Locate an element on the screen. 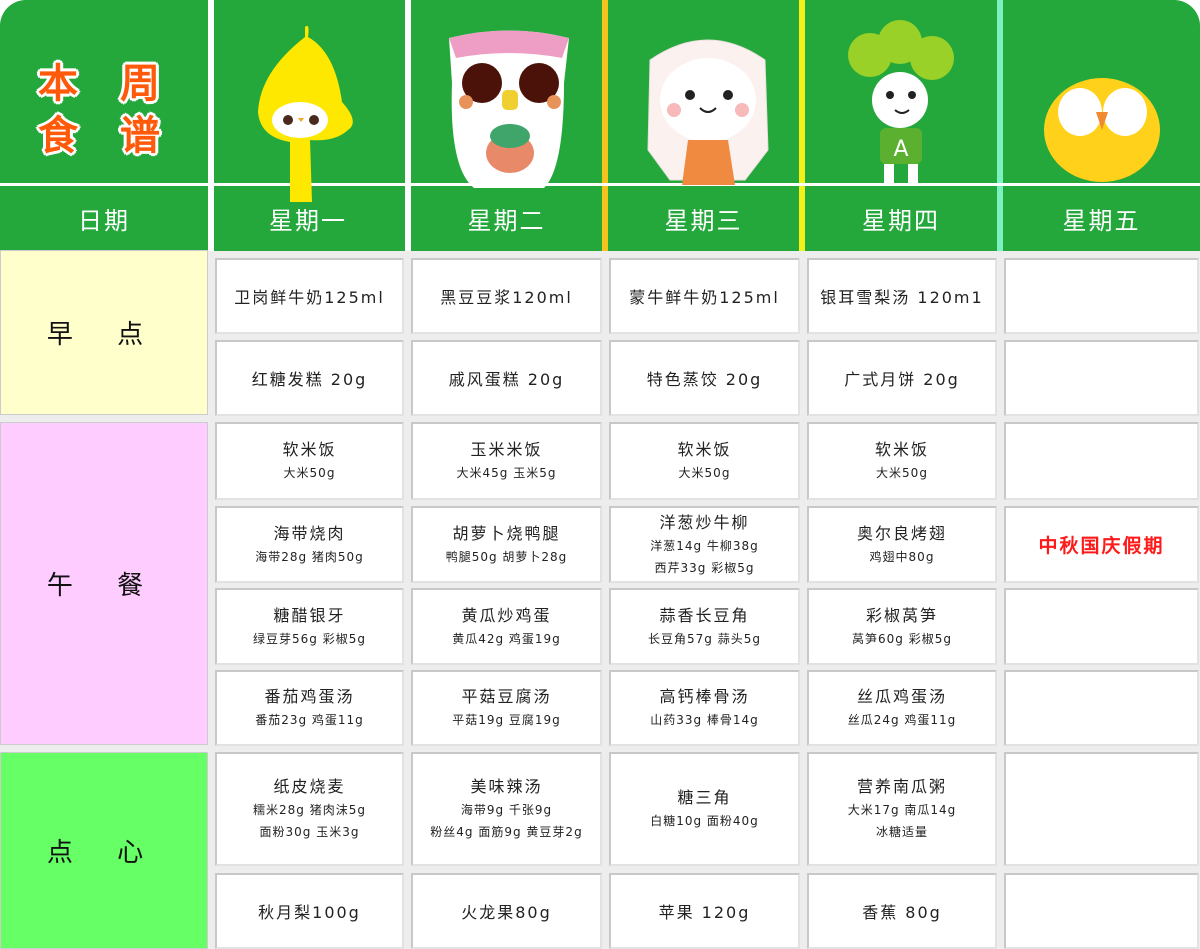  dish-name: 胡萝卜烧鸭腿 is located at coordinates (506, 533).